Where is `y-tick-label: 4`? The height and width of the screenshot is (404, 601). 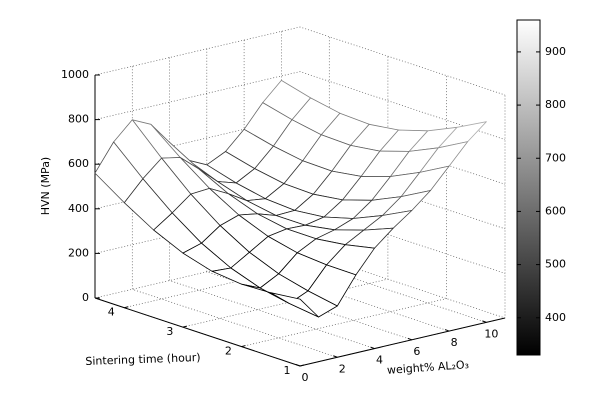 y-tick-label: 4 is located at coordinates (111, 312).